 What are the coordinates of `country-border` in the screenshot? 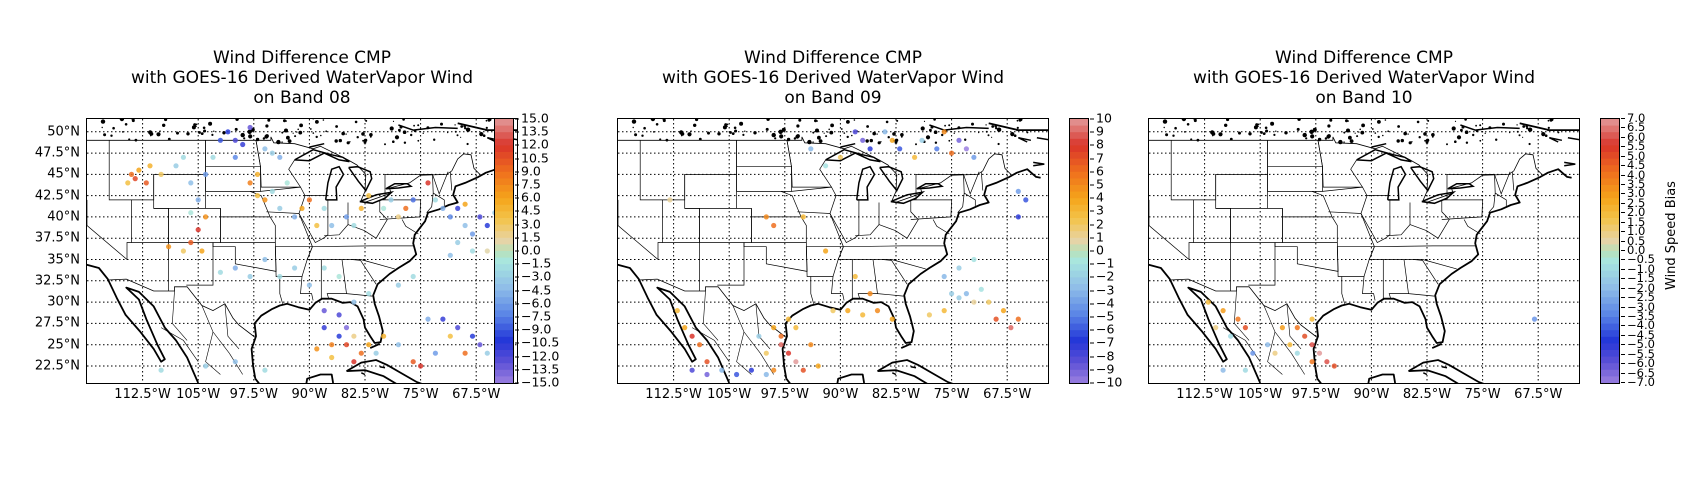 It's located at (1346, 169).